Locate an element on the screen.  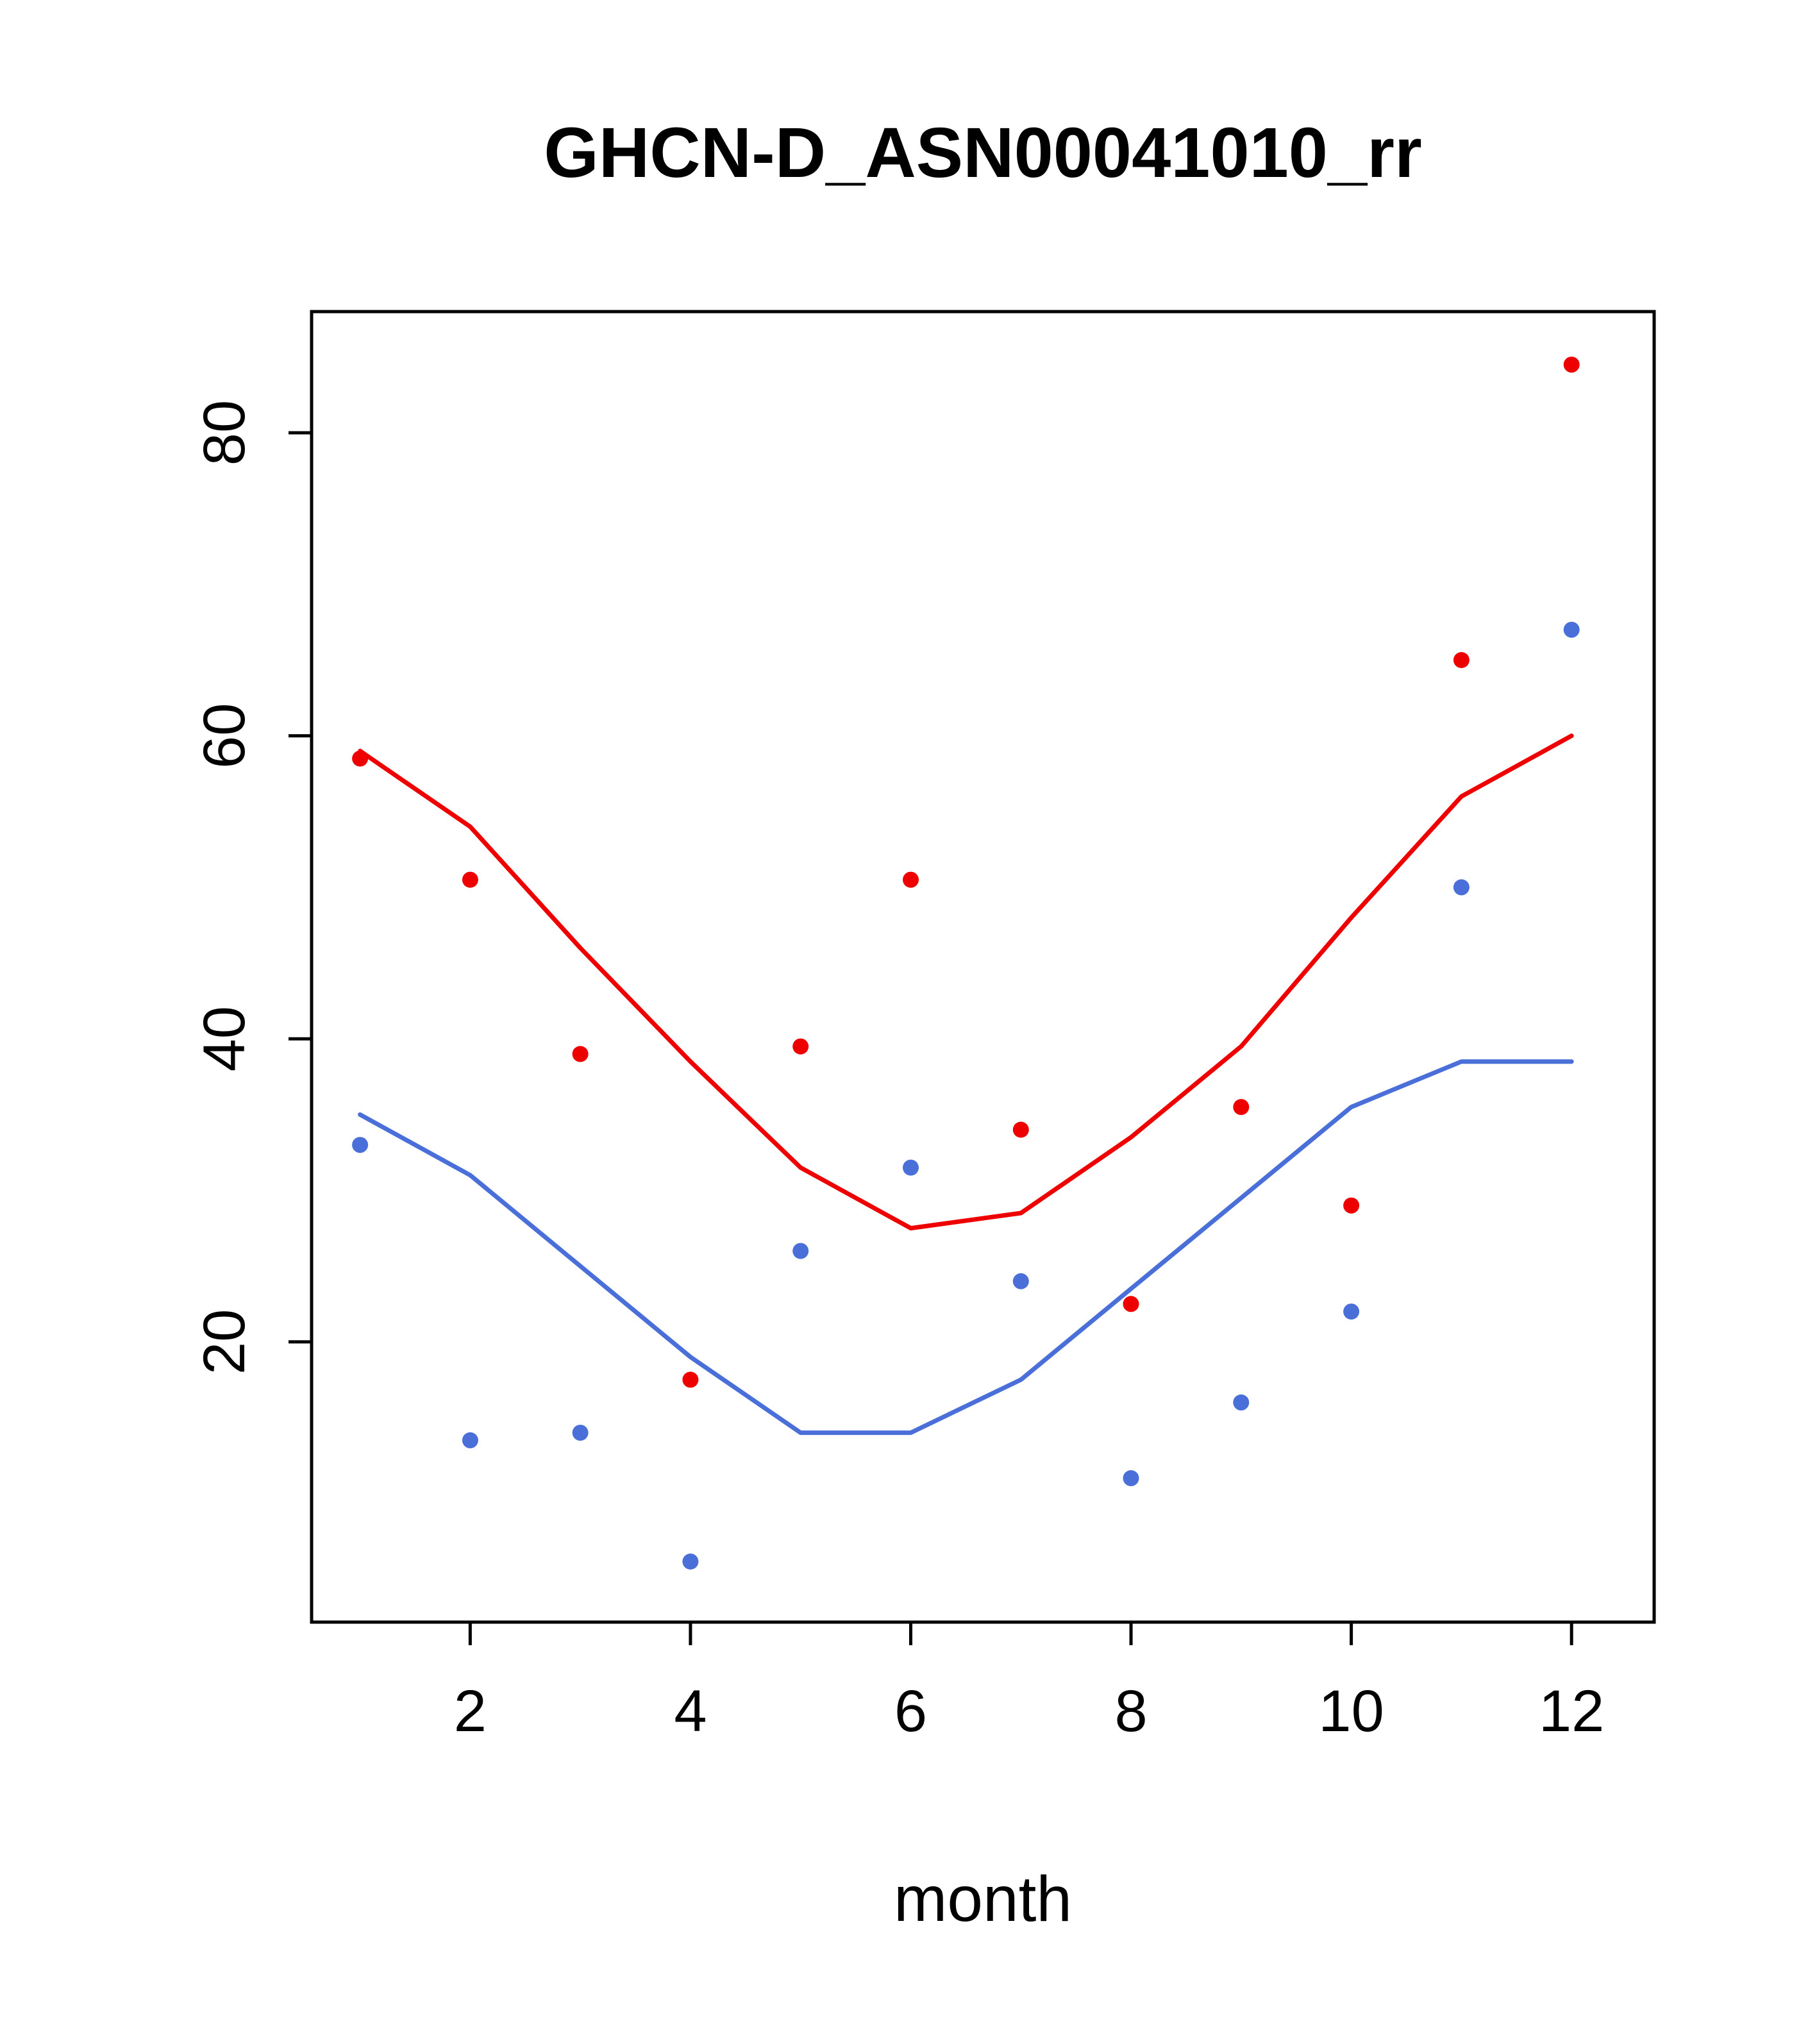
x-axis-label: month is located at coordinates (983, 1899).